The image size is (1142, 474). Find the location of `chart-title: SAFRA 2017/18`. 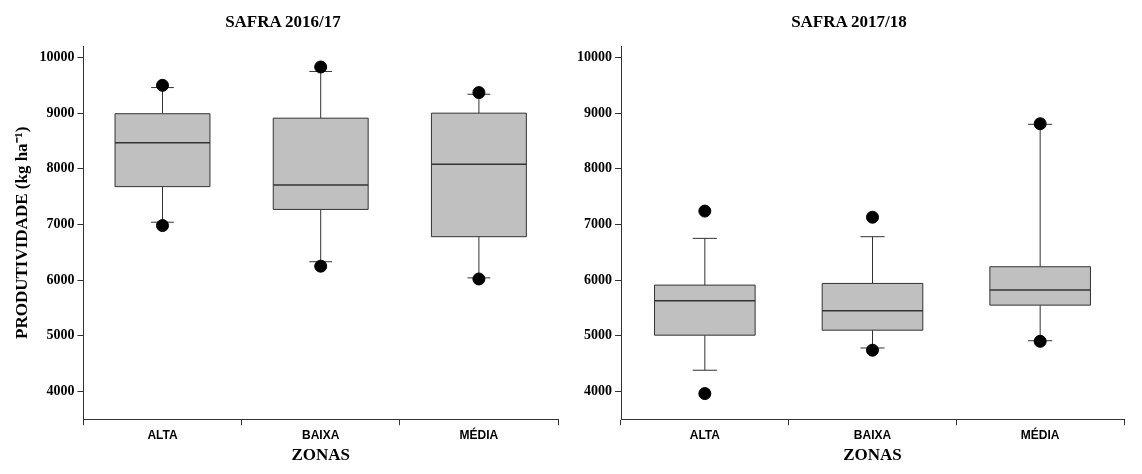

chart-title: SAFRA 2017/18 is located at coordinates (849, 21).